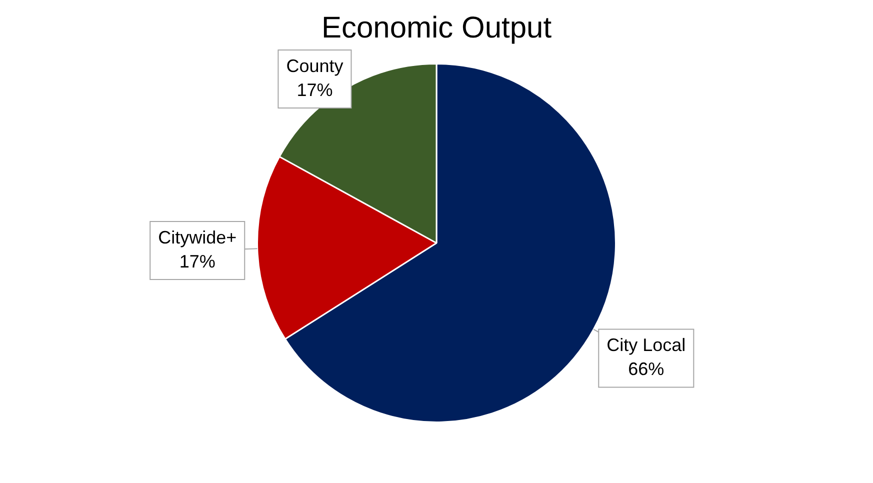  Describe the element at coordinates (646, 369) in the screenshot. I see `data-label: 66%` at that location.